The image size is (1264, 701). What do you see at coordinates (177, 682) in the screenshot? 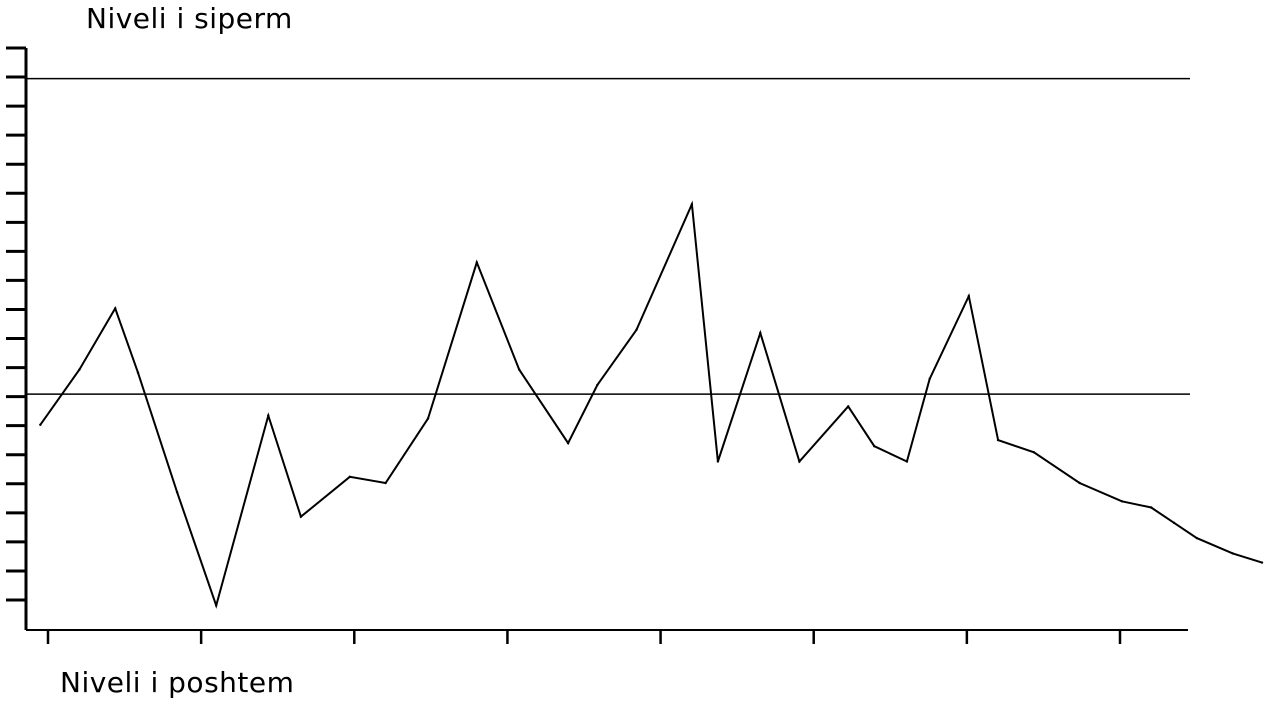
I see `lower-level-label: Niveli i poshtem` at bounding box center [177, 682].